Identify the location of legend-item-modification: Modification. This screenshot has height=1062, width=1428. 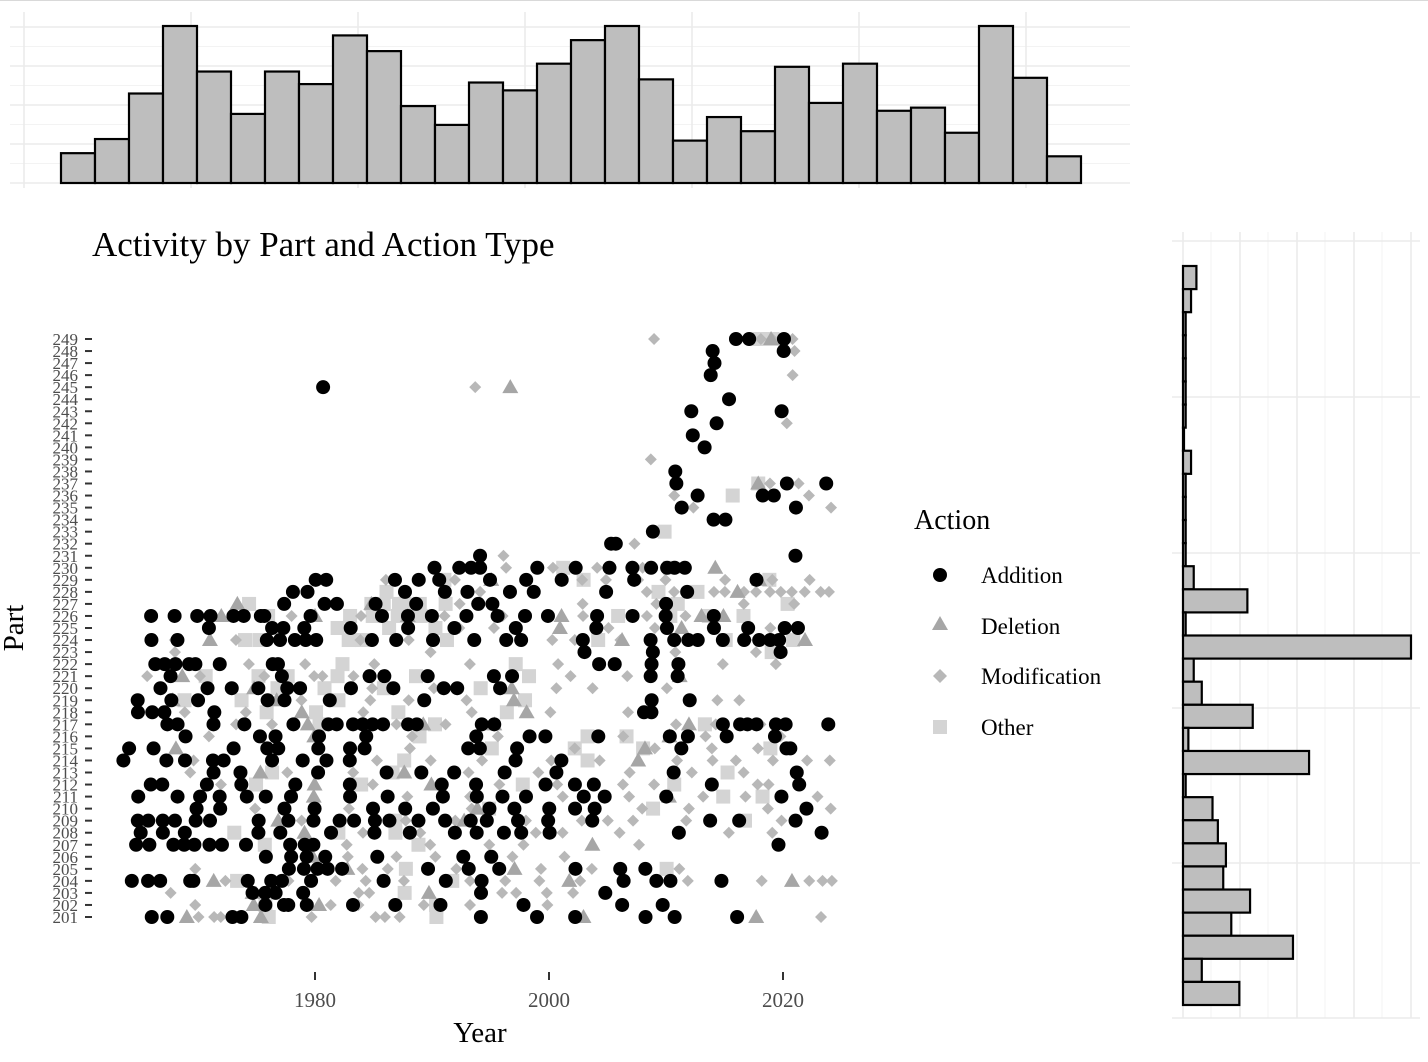
(1017, 676).